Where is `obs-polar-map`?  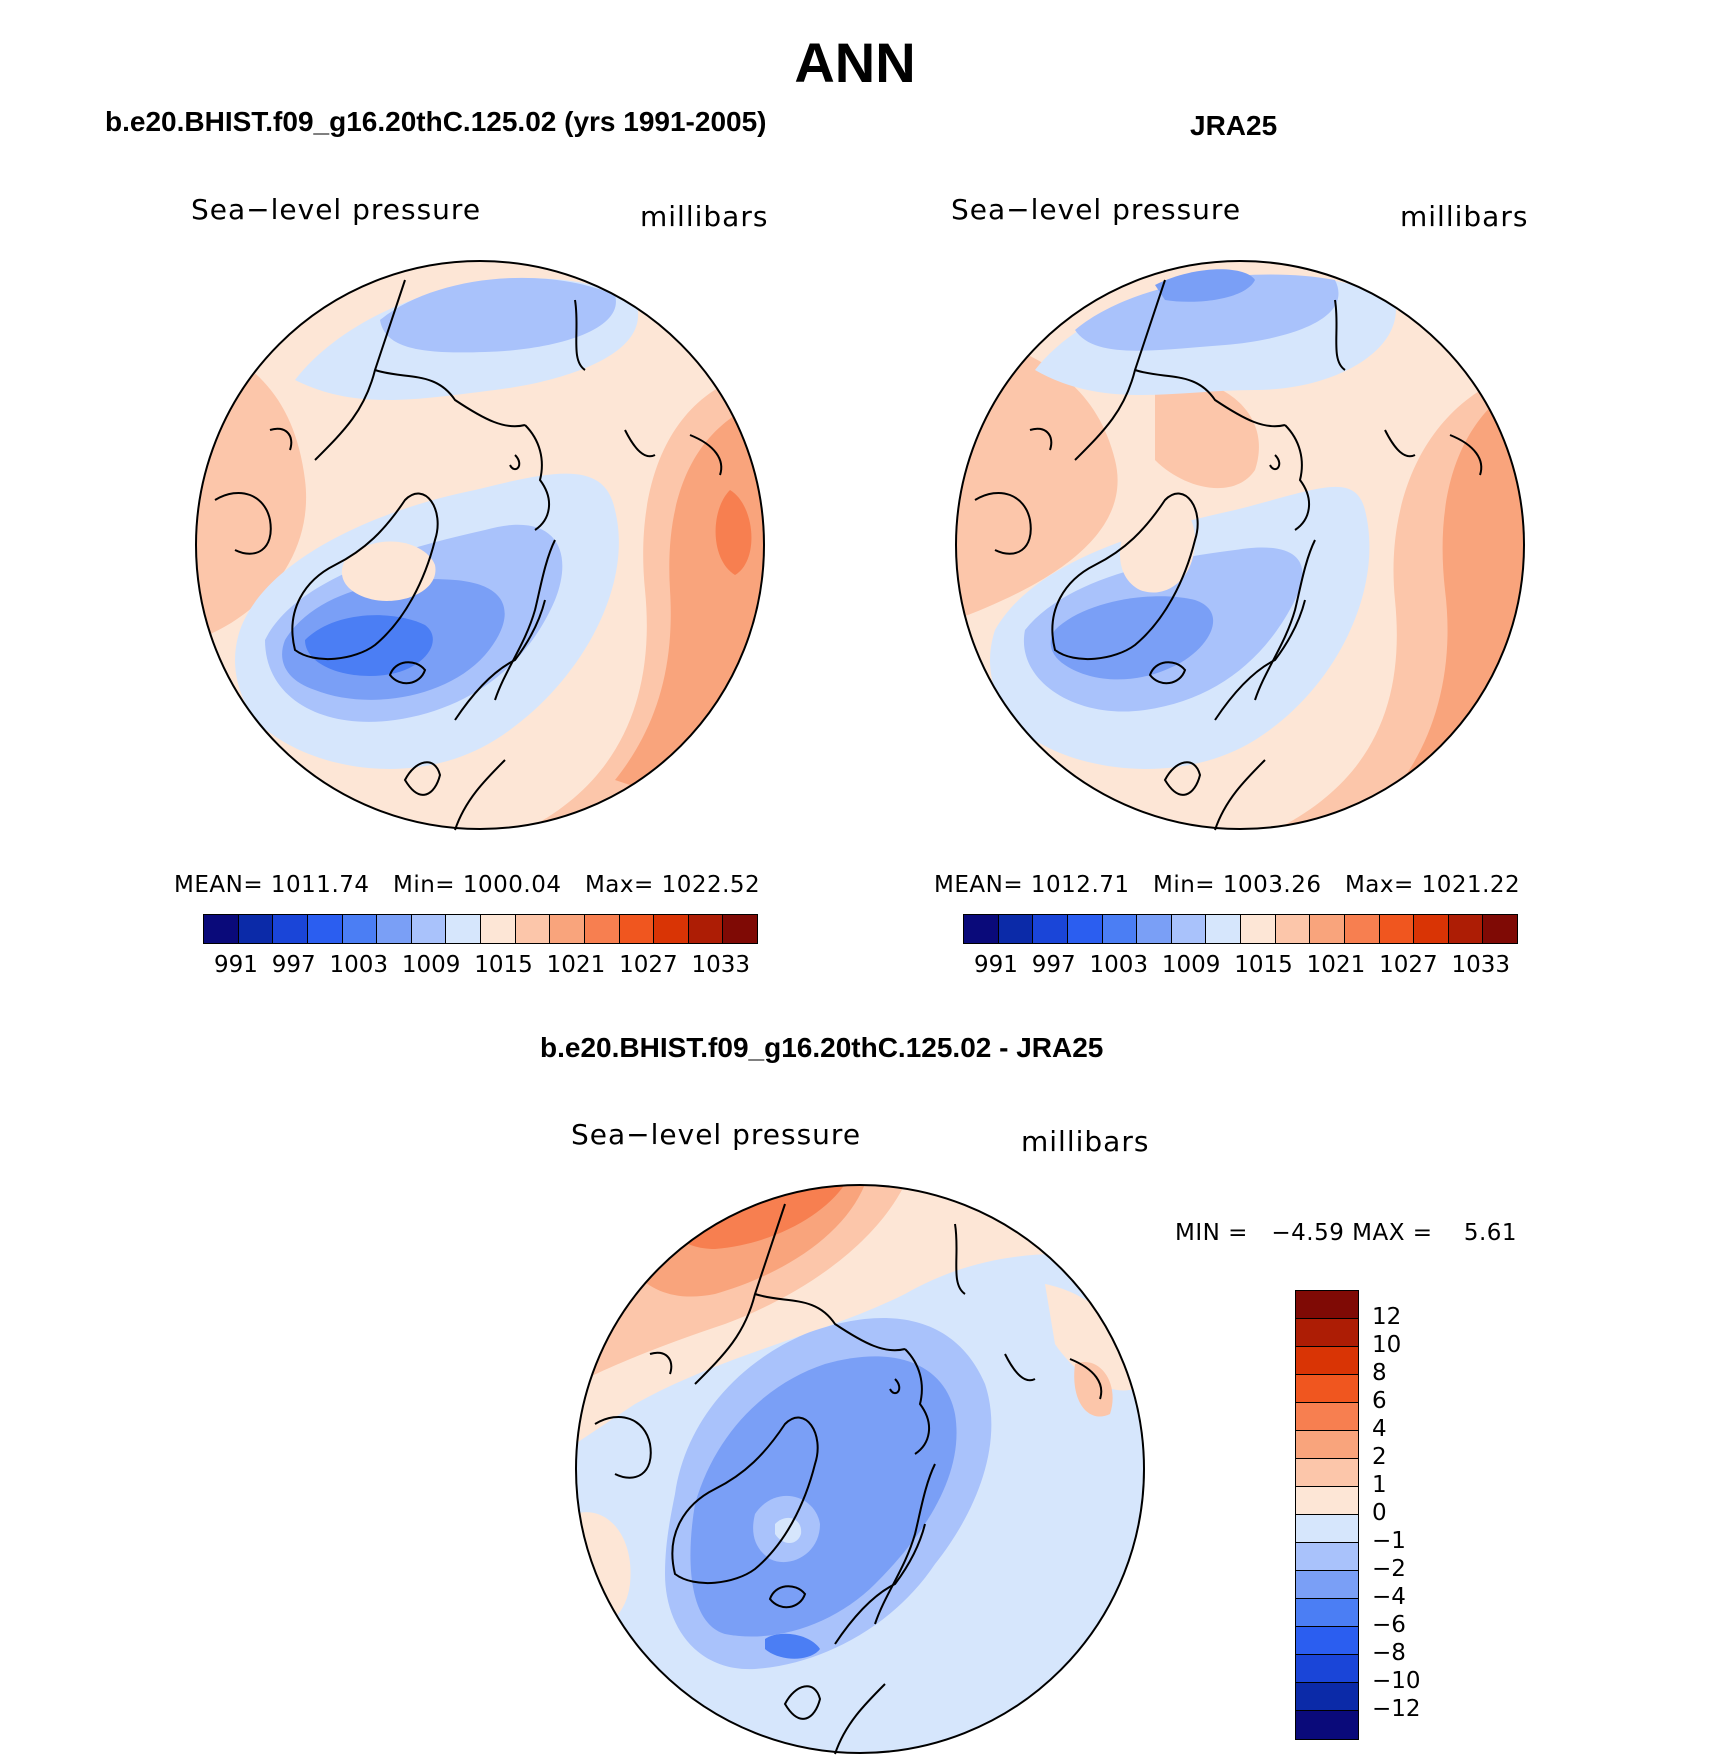
obs-polar-map is located at coordinates (1240, 545).